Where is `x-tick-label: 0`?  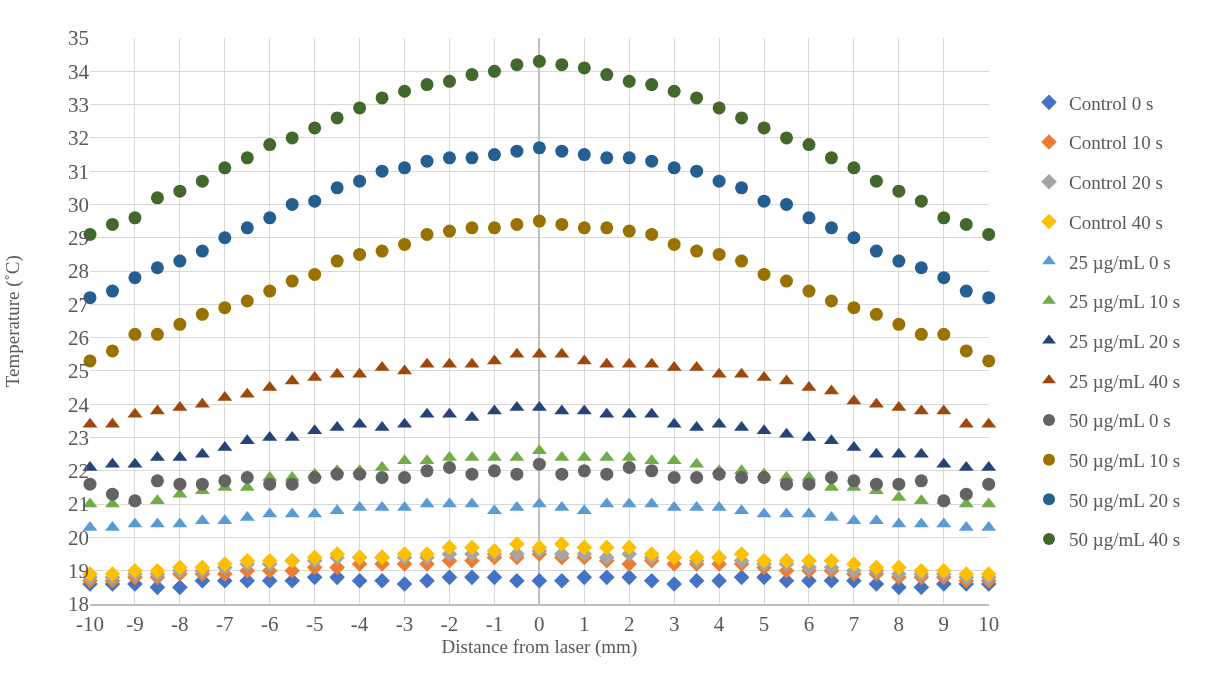
x-tick-label: 0 is located at coordinates (539, 623).